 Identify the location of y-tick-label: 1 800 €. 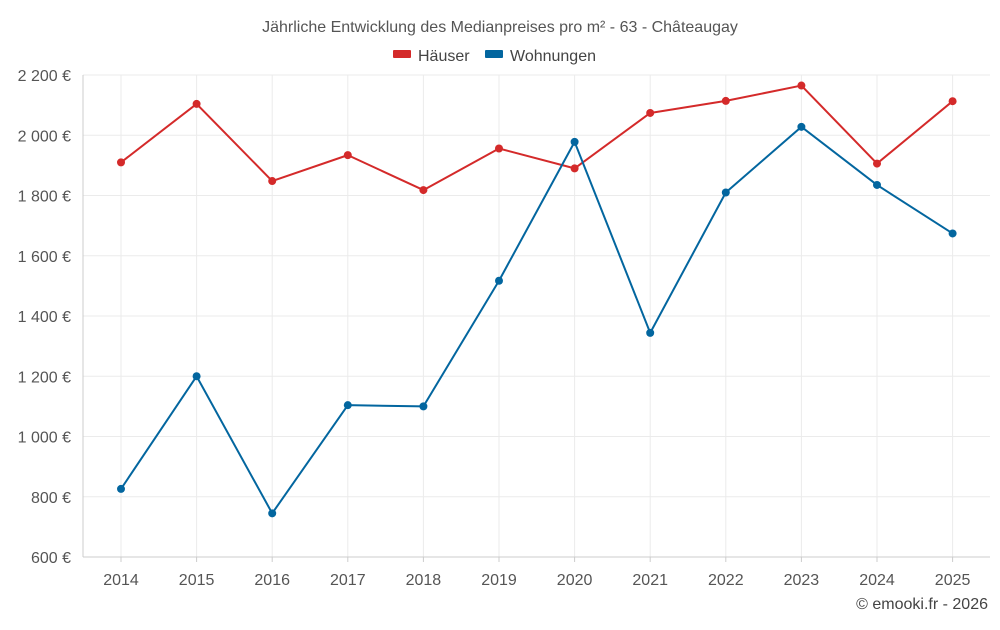
(44, 197).